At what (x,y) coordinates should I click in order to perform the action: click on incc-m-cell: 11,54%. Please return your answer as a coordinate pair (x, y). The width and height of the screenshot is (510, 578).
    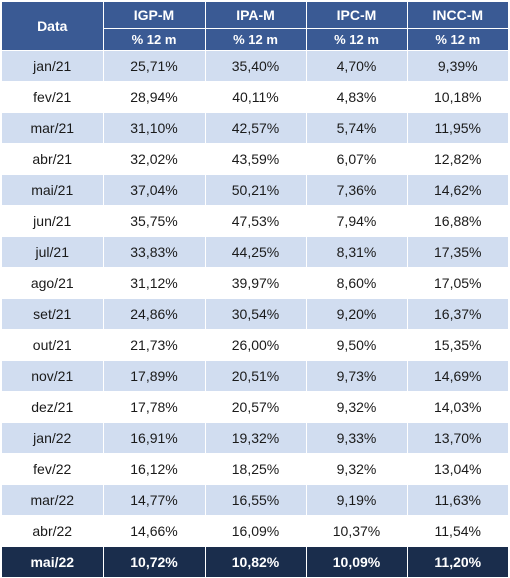
    Looking at the image, I should click on (457, 531).